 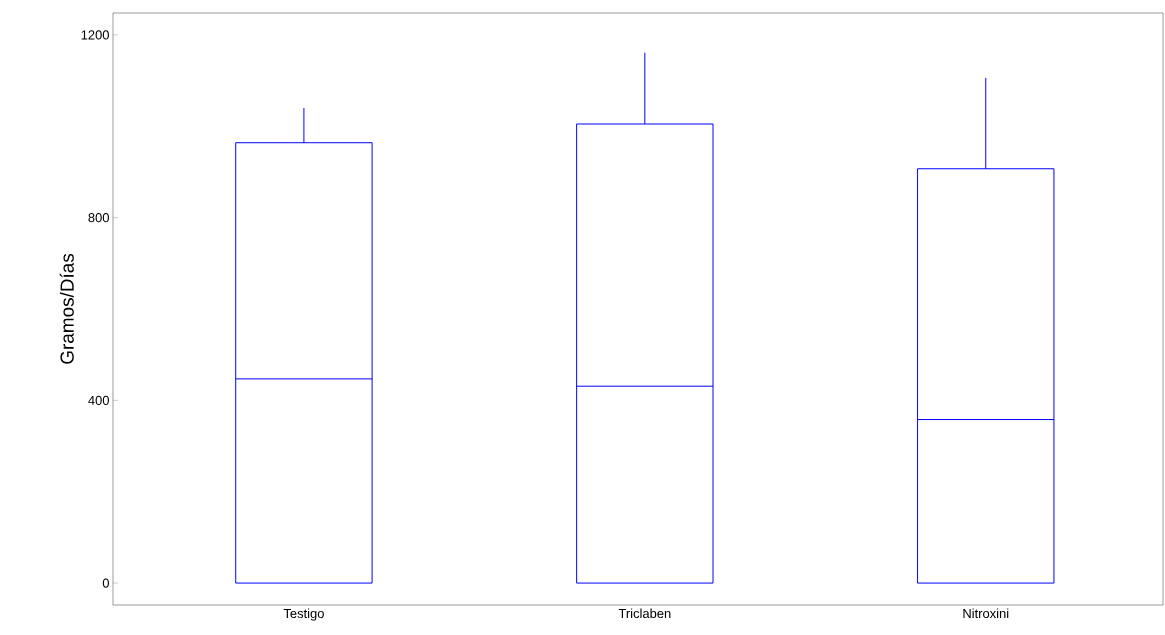 What do you see at coordinates (105, 583) in the screenshot?
I see `y-tick-label: 0` at bounding box center [105, 583].